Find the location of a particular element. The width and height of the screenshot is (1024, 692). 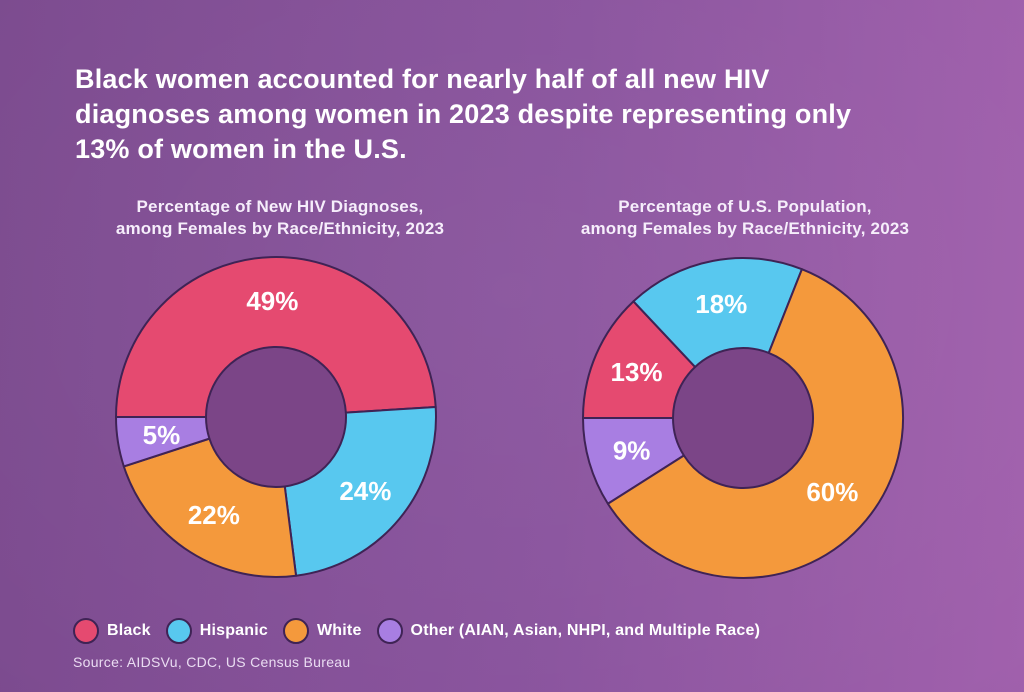

segment-value-label: 49% is located at coordinates (272, 301).